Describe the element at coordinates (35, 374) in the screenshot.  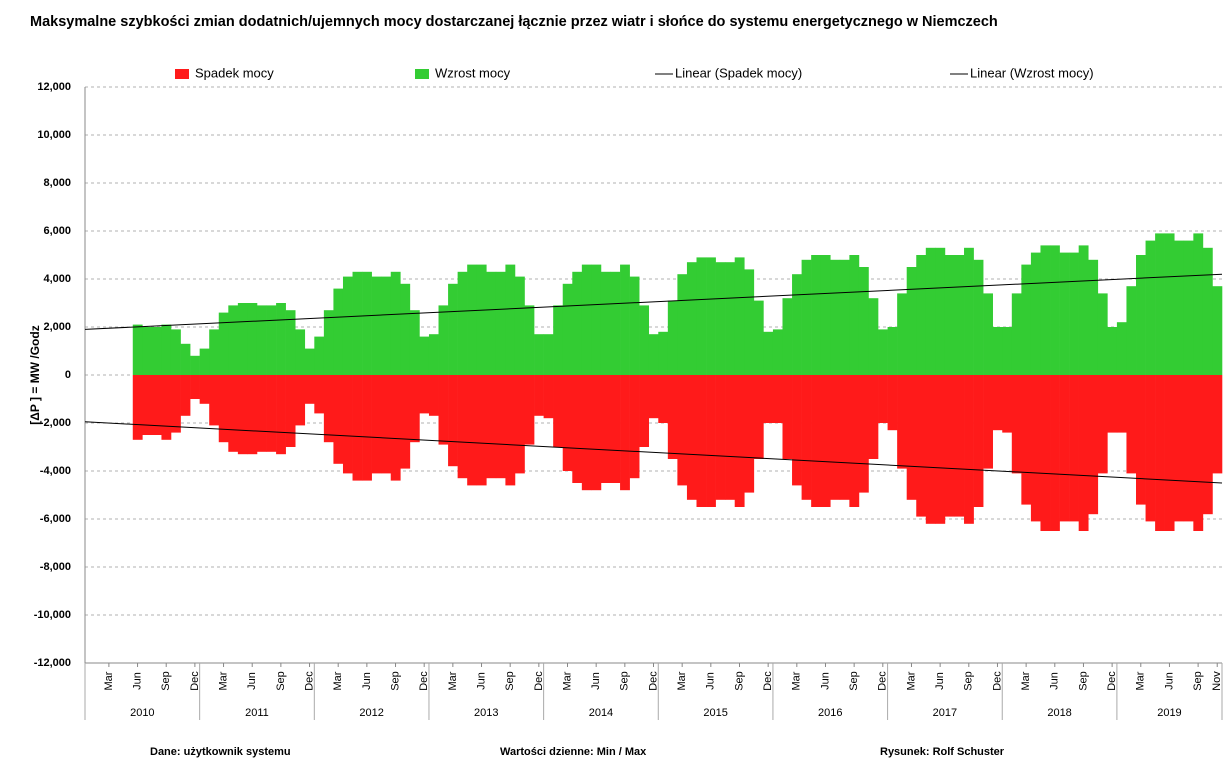
I see `y-axis-label: [ΔP ] = MW /Godz` at that location.